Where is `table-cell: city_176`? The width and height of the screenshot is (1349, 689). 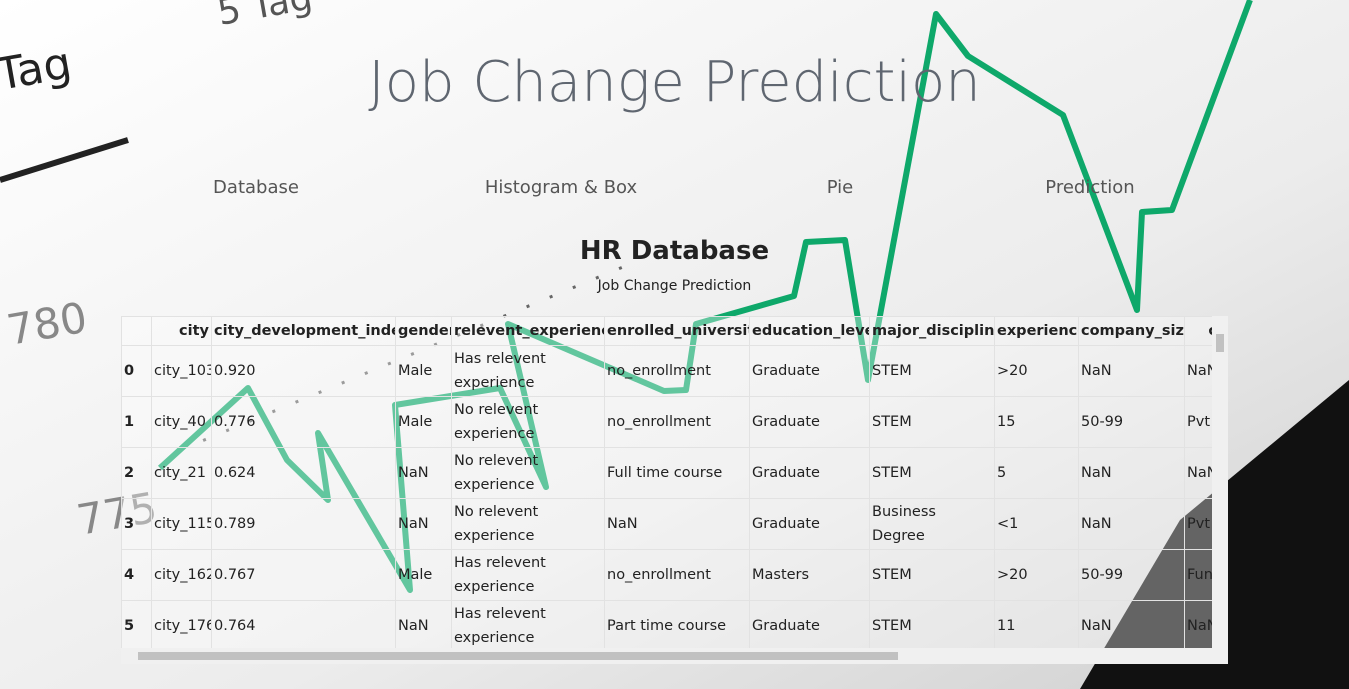 table-cell: city_176 is located at coordinates (181, 624).